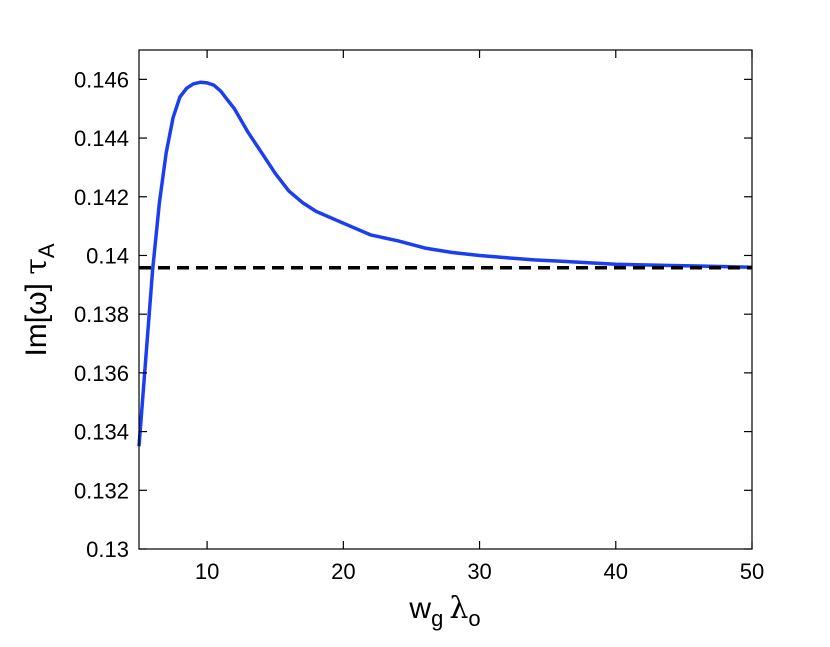 This screenshot has height=647, width=830. I want to click on x-tick-label: 40, so click(616, 571).